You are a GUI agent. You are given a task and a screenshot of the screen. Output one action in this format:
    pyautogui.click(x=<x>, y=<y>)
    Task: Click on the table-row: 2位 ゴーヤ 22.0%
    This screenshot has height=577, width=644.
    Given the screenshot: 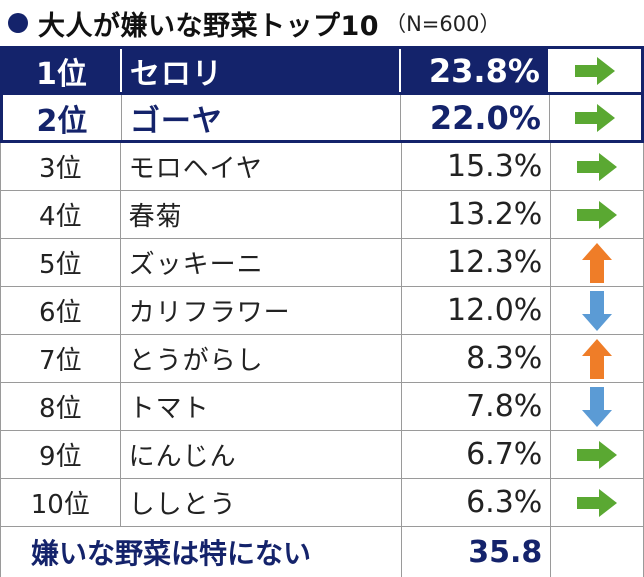 What is the action you would take?
    pyautogui.click(x=322, y=119)
    